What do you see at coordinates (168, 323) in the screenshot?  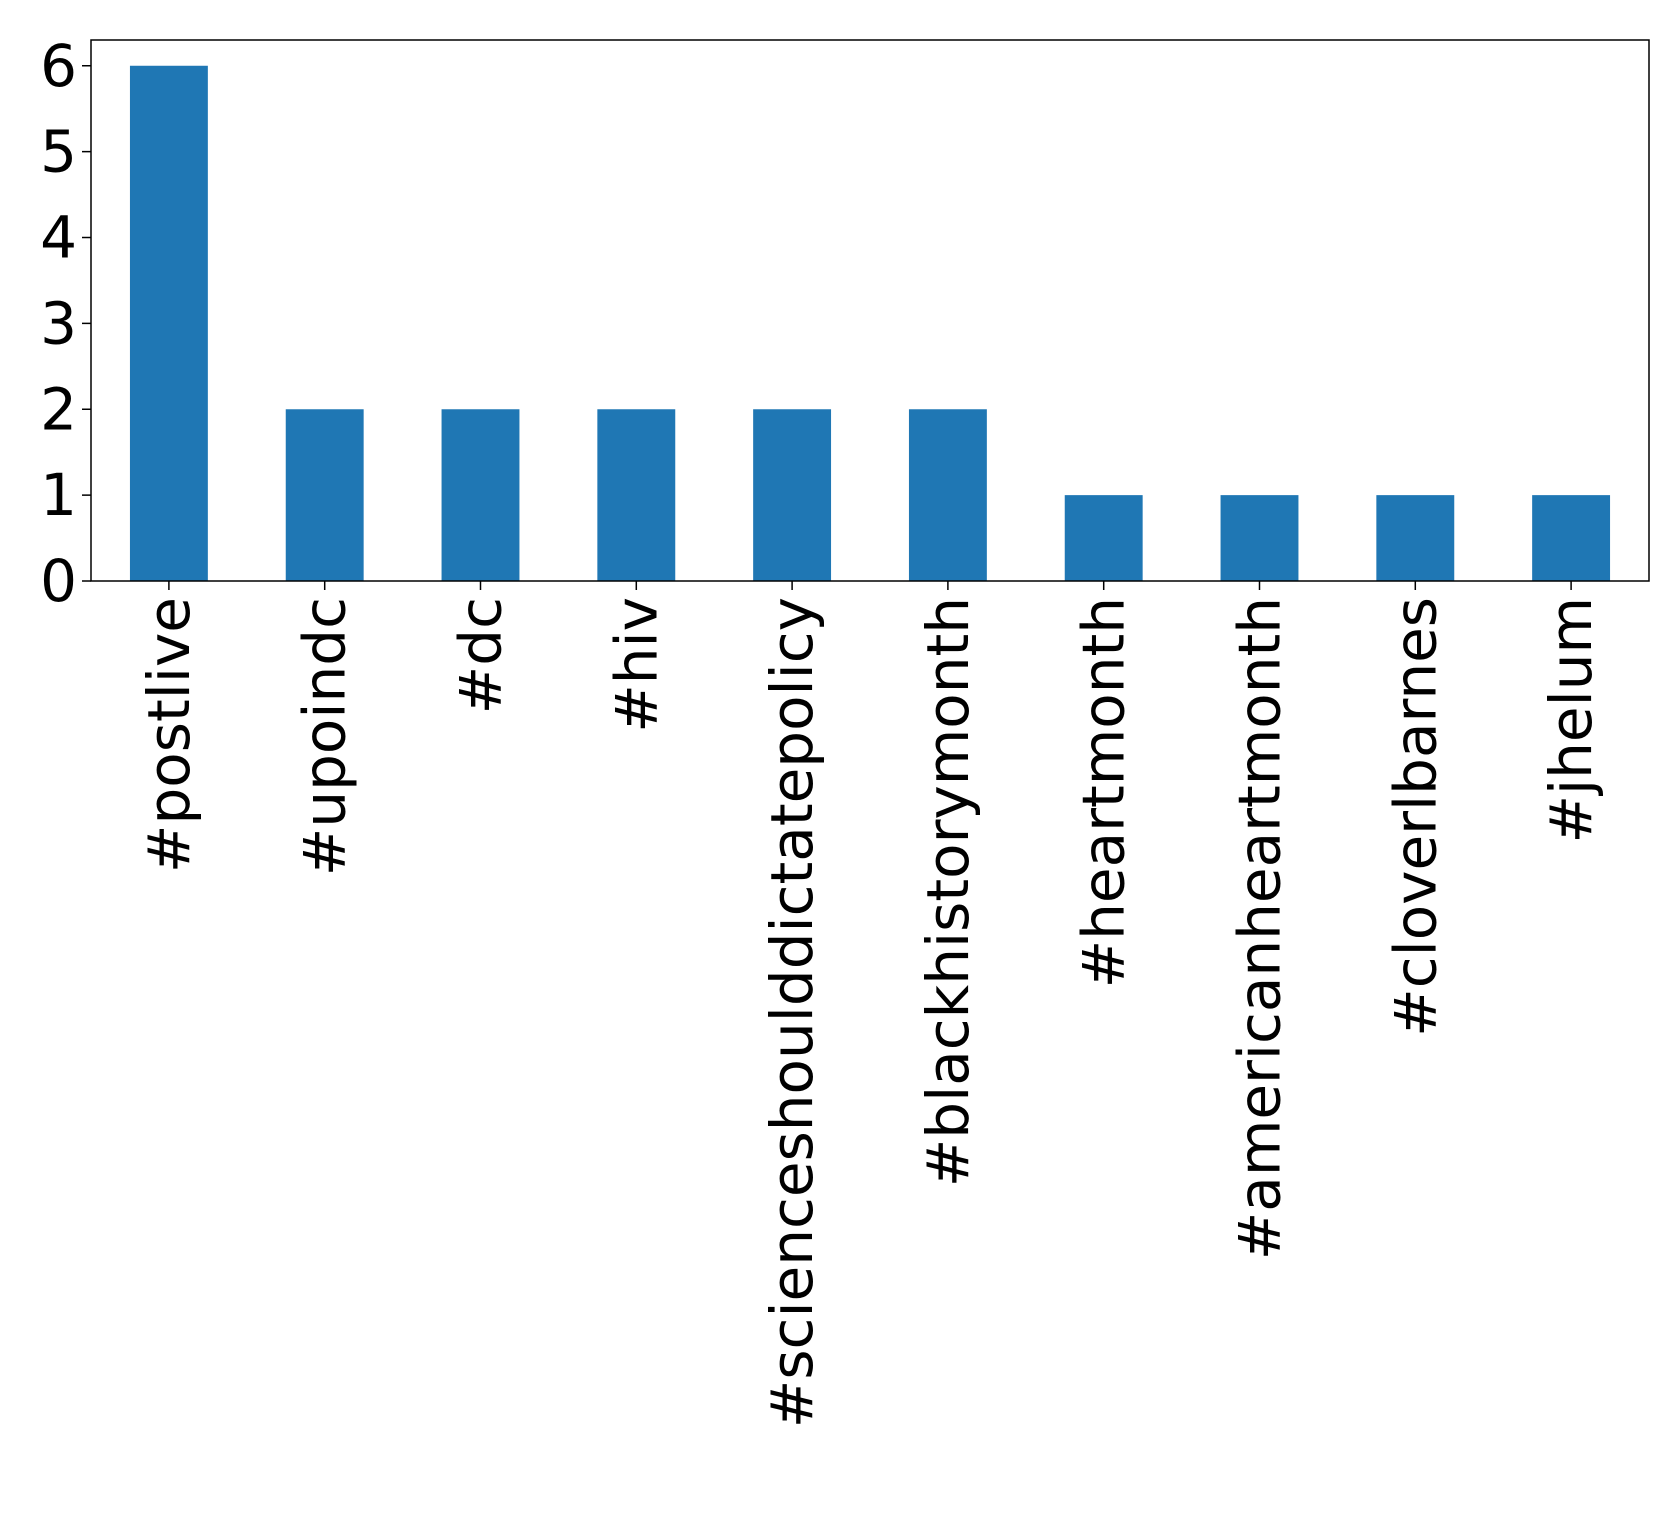 I see `bar-postlive` at bounding box center [168, 323].